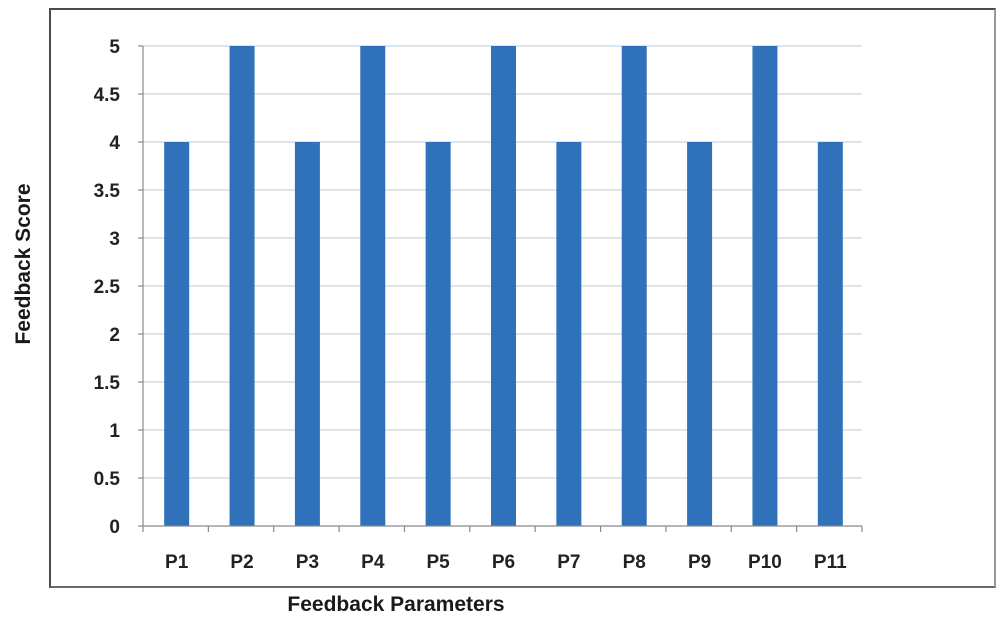 This screenshot has width=1000, height=617. Describe the element at coordinates (177, 562) in the screenshot. I see `x-tick-label-p1: P1` at that location.